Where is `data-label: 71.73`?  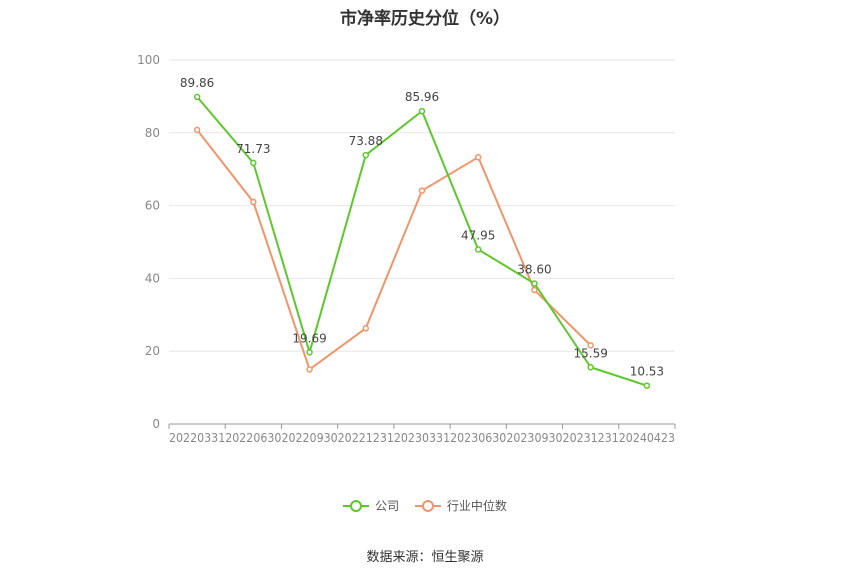 data-label: 71.73 is located at coordinates (253, 149).